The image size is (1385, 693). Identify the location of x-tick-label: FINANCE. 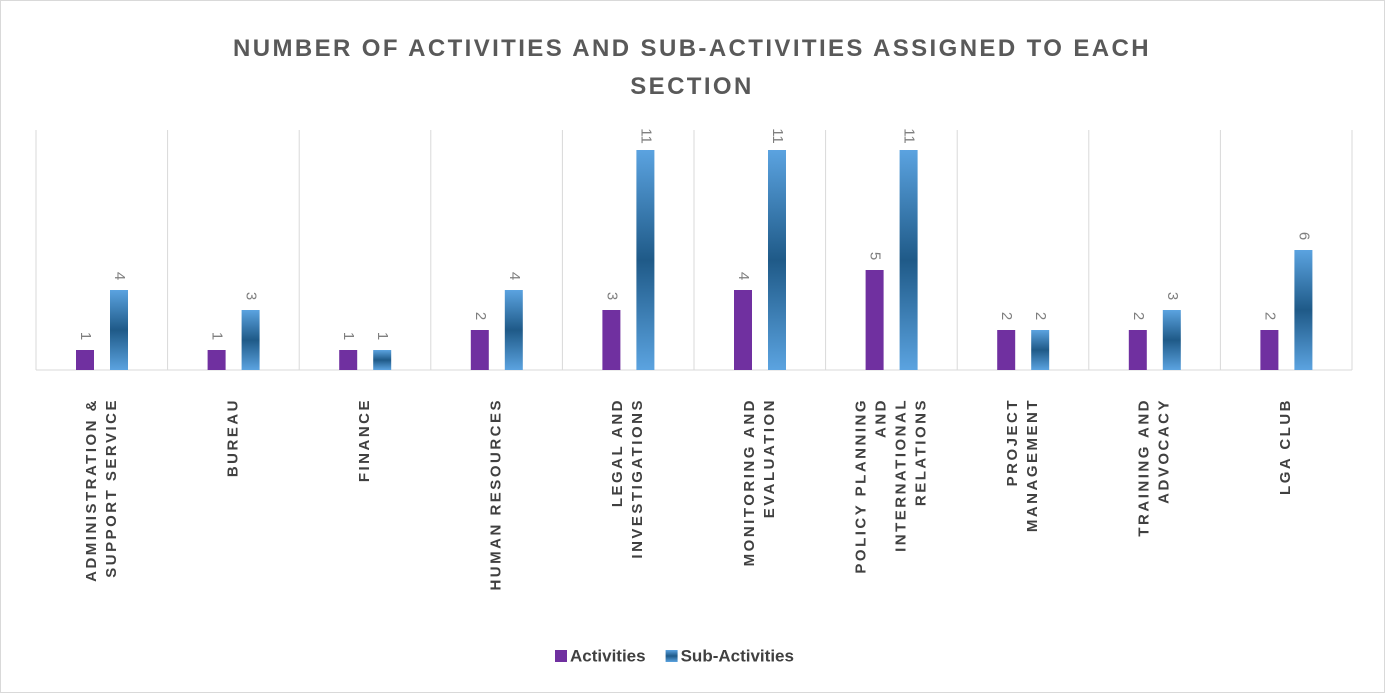
(364, 440).